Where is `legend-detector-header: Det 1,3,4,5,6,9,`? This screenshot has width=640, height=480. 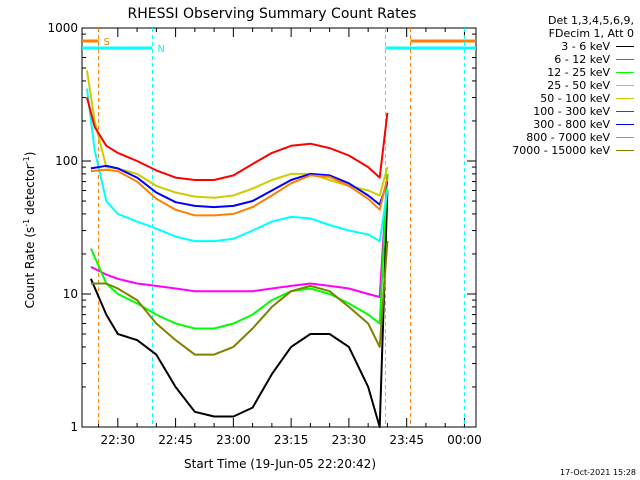 legend-detector-header: Det 1,3,4,5,6,9, is located at coordinates (590, 20).